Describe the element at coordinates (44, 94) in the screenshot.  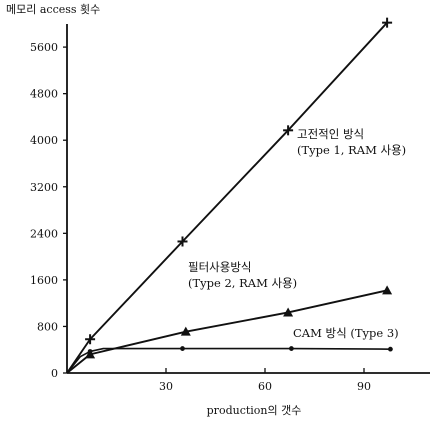
I see `y-tick-label: 4800` at that location.